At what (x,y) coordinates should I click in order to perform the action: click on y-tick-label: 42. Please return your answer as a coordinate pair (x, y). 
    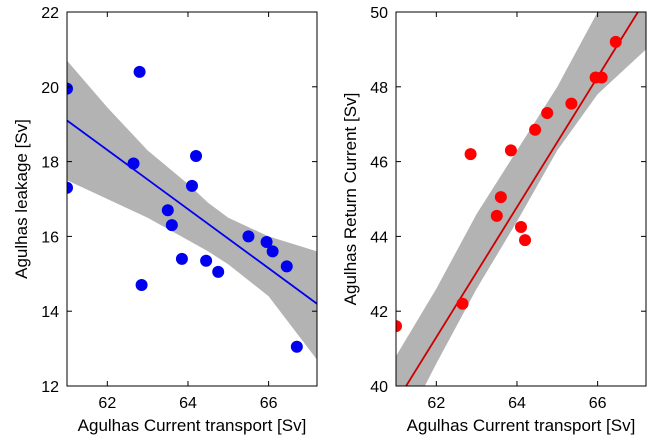
    Looking at the image, I should click on (379, 312).